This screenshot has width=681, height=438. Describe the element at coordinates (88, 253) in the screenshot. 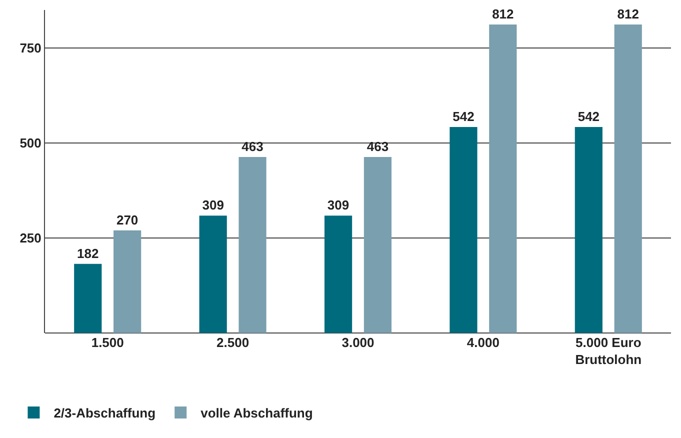

I see `data-label: 182` at that location.